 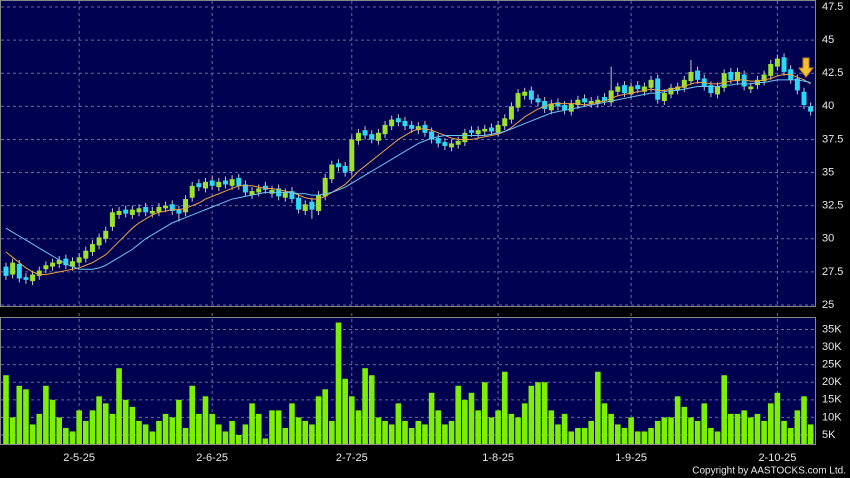 I want to click on y-tick-label: 32.5, so click(x=832, y=206).